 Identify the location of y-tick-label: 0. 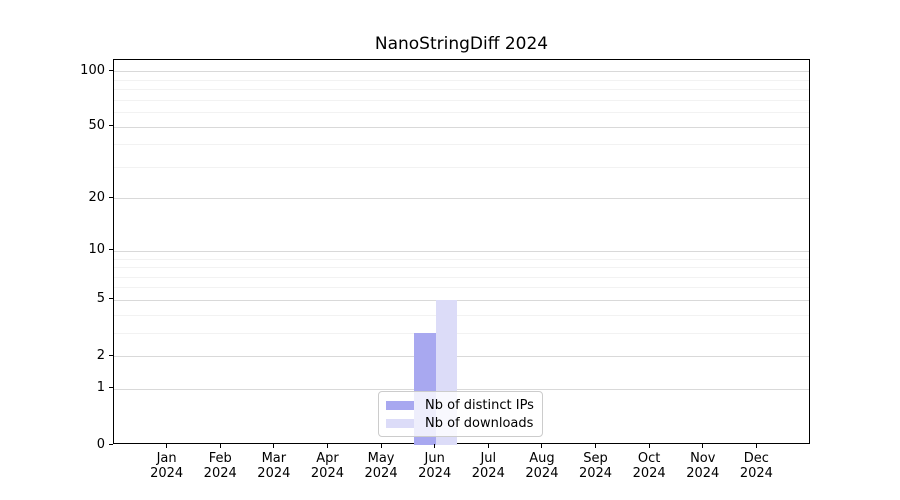
(100, 444).